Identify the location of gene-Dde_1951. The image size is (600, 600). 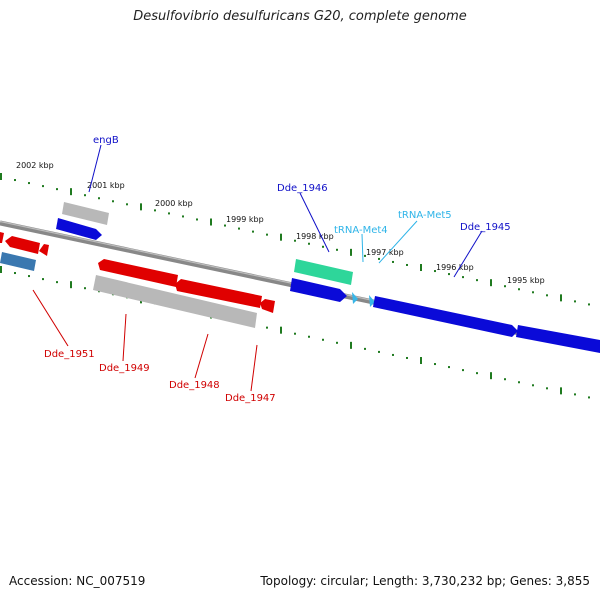
(18, 261).